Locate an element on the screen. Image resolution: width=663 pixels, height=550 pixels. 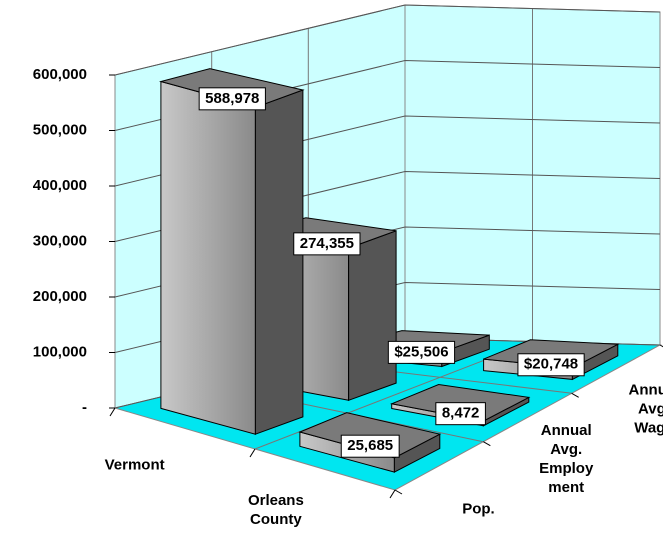
data-label: $20,748 is located at coordinates (551, 364).